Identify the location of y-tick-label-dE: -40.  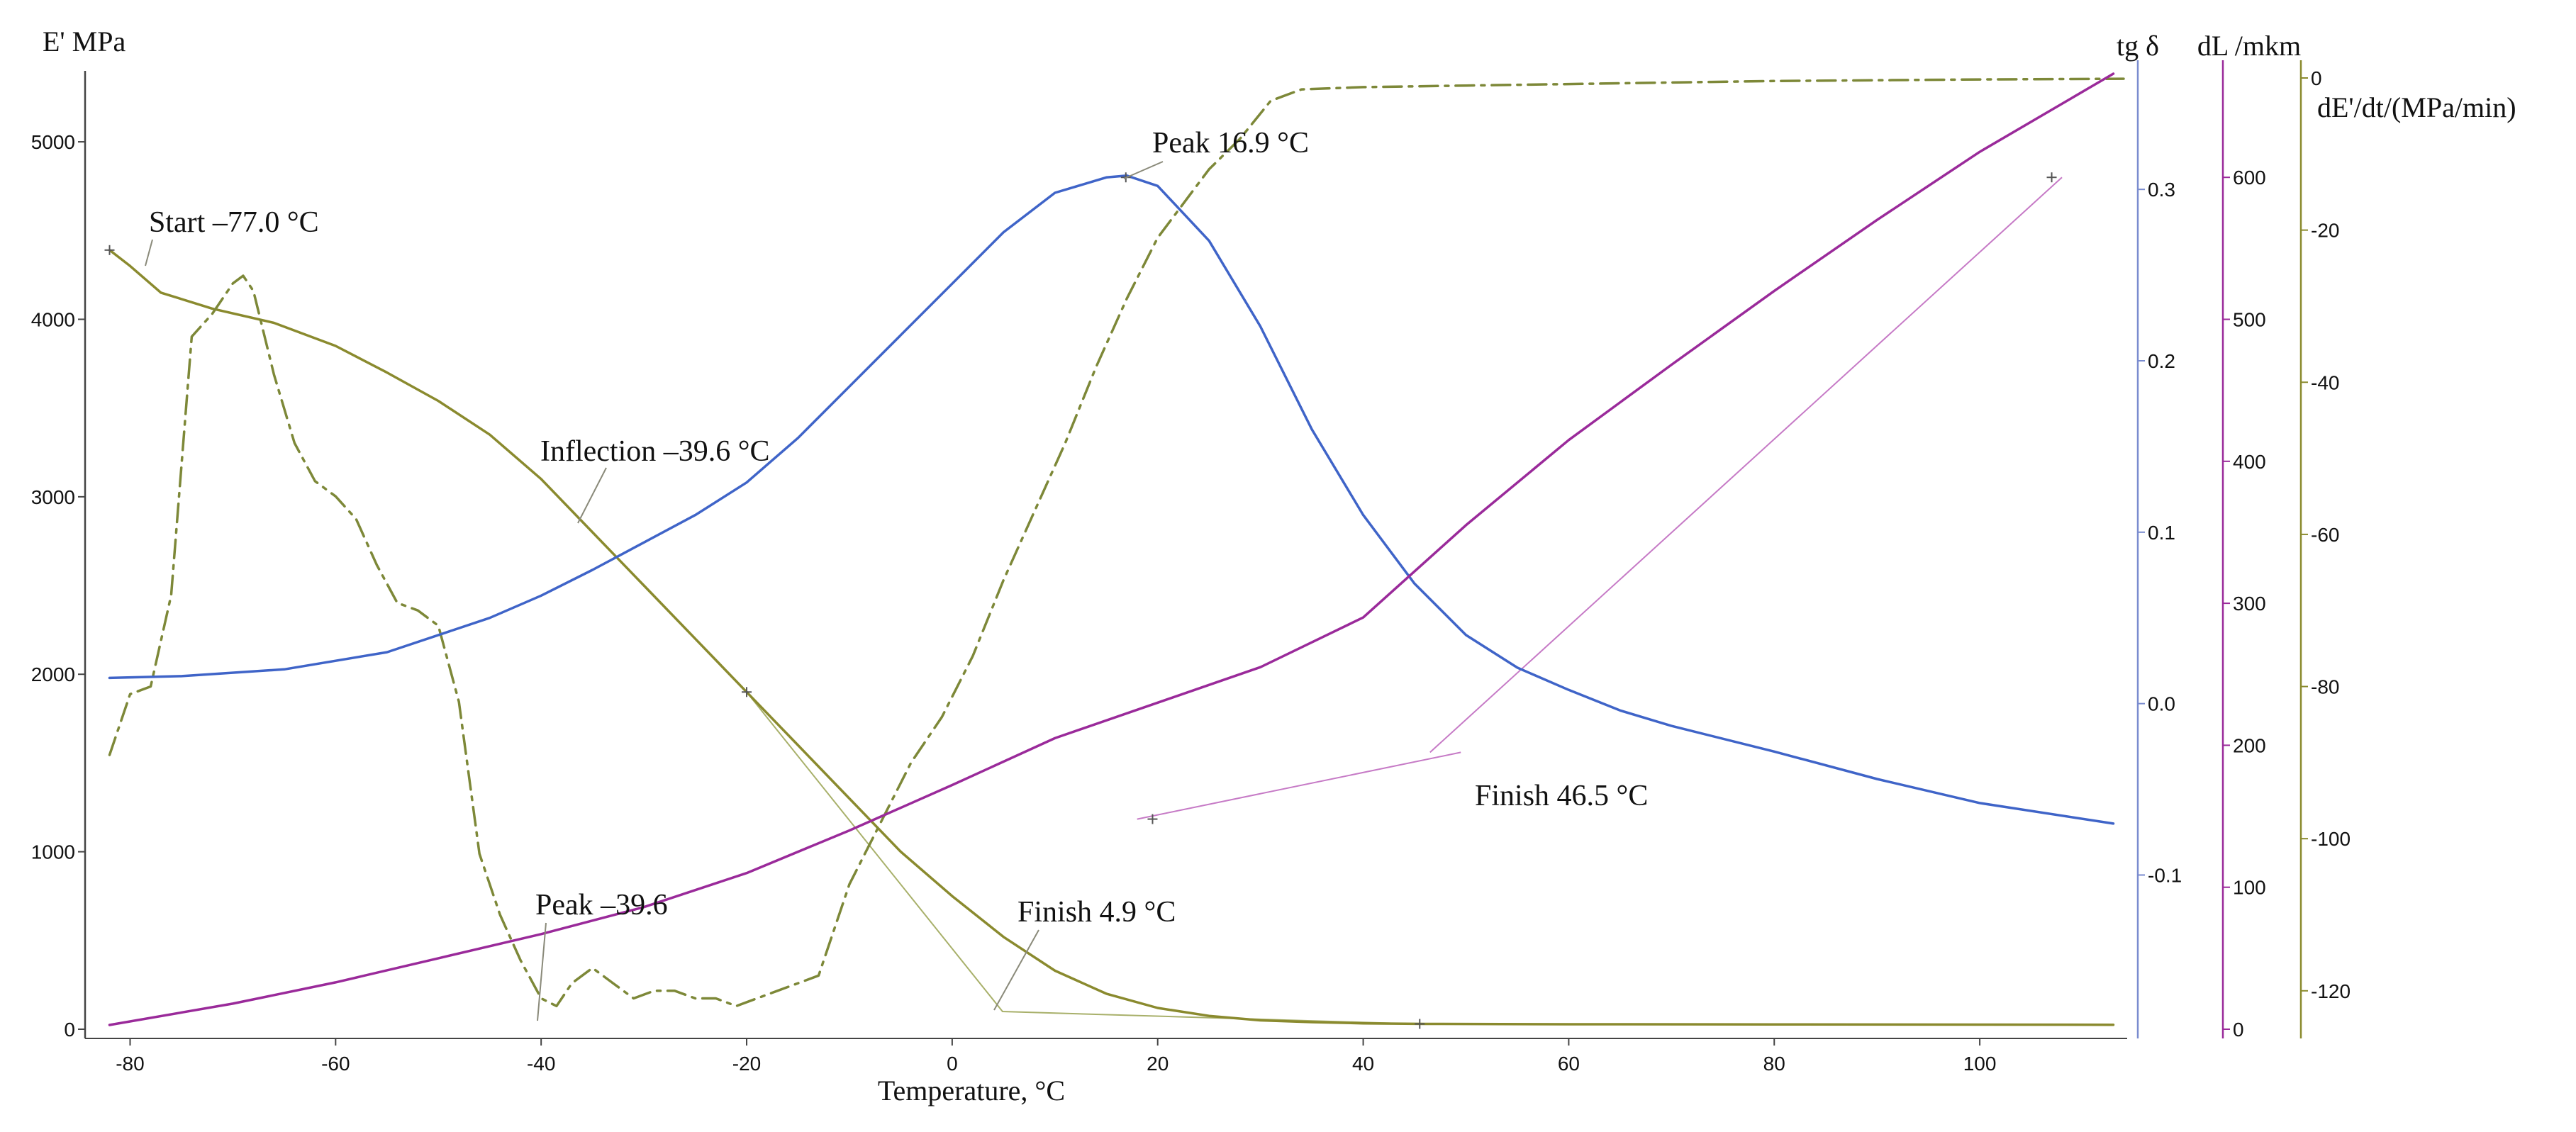
(2325, 382).